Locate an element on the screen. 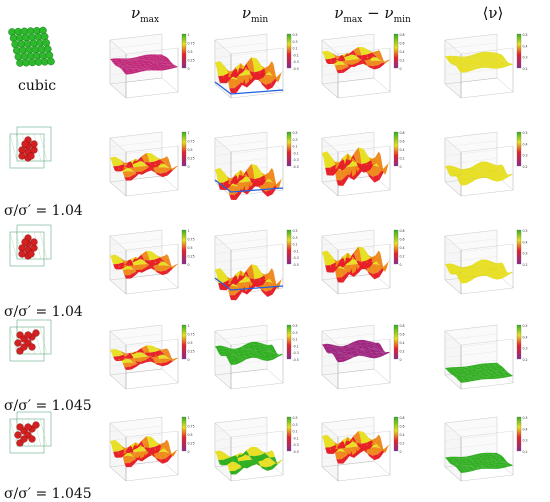 The width and height of the screenshot is (550, 502). panel-nu-avg-4: 0.5 0.4 0.3 0.2 is located at coordinates (486, 449).